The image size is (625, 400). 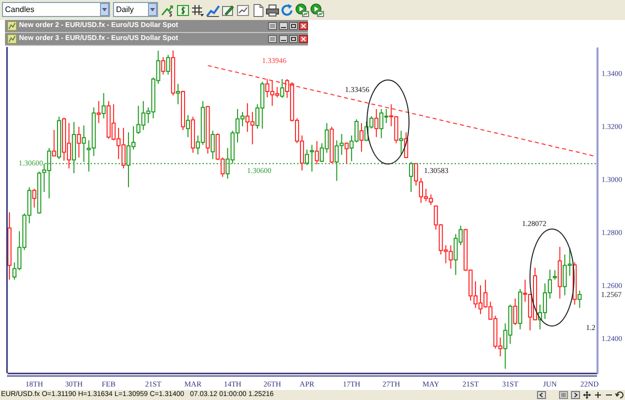 I want to click on line-series, so click(x=401, y=111).